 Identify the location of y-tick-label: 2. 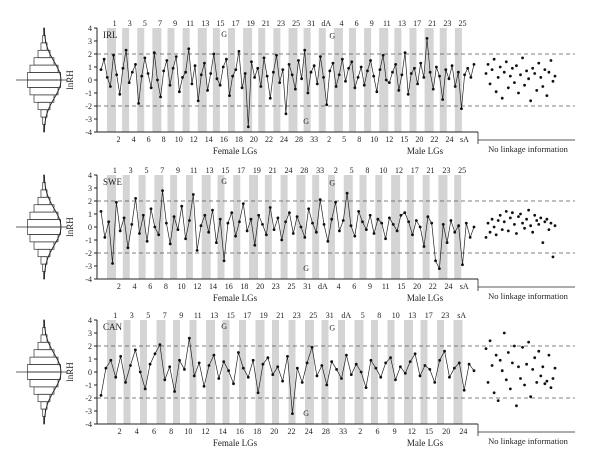
(90, 54).